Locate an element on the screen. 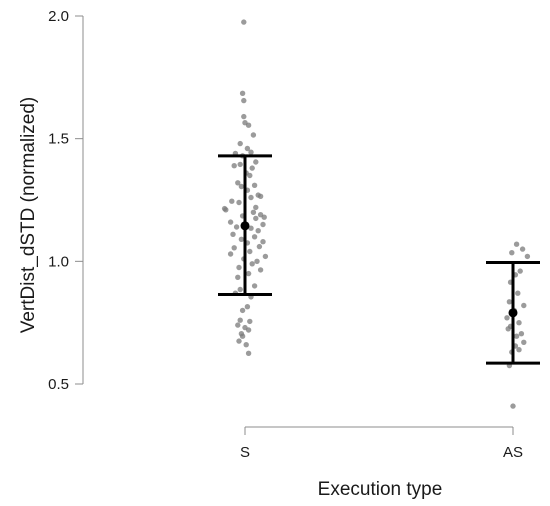 The height and width of the screenshot is (506, 550). x-tick-label-s: S is located at coordinates (245, 452).